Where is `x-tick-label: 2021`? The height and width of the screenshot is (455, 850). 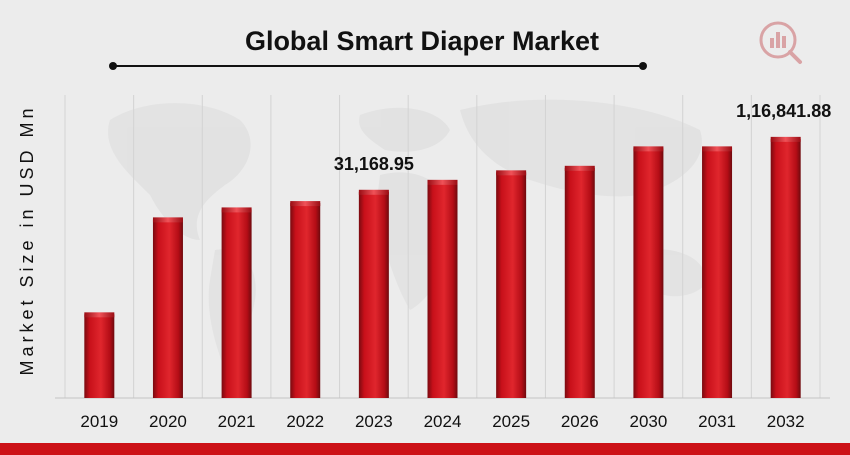 x-tick-label: 2021 is located at coordinates (237, 421).